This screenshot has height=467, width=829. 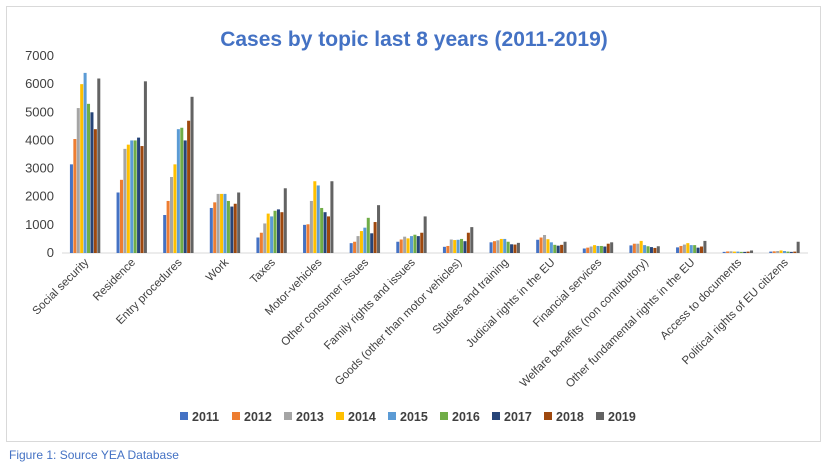 What do you see at coordinates (217, 269) in the screenshot?
I see `category-label: Work` at bounding box center [217, 269].